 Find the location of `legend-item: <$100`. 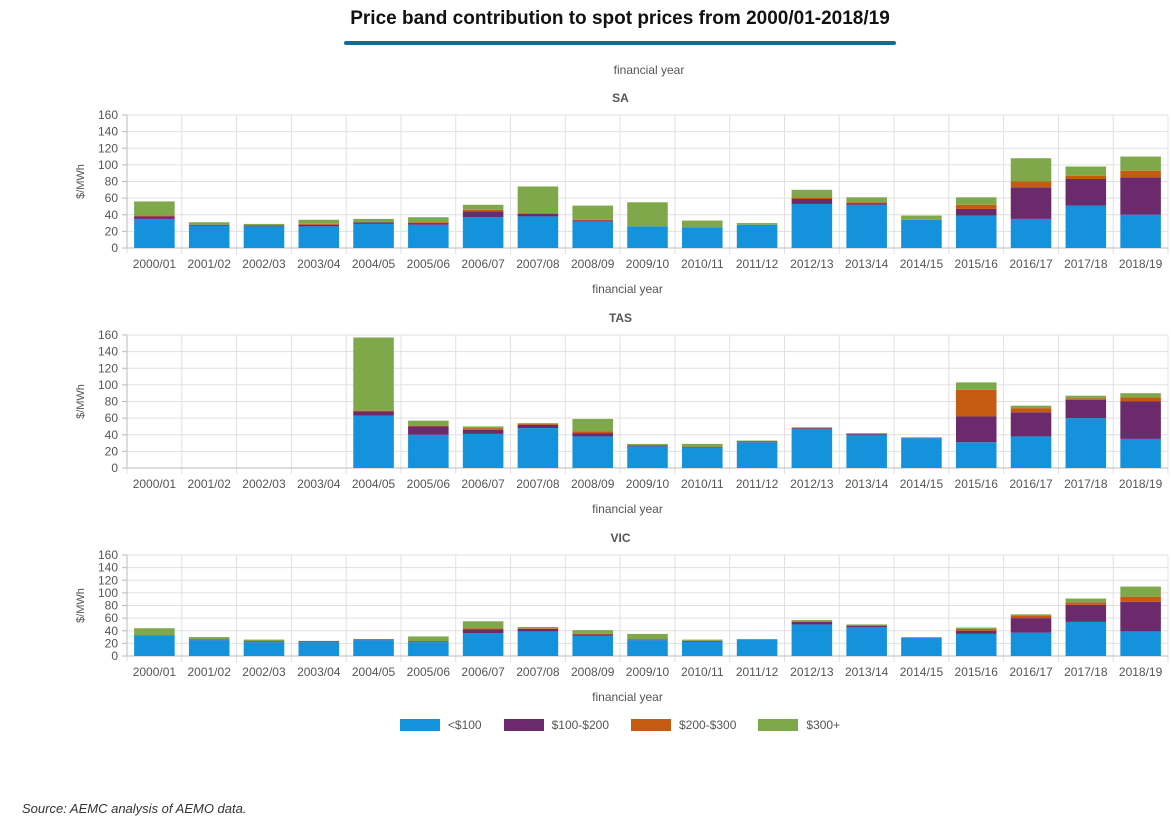

legend-item: <$100 is located at coordinates (440, 725).